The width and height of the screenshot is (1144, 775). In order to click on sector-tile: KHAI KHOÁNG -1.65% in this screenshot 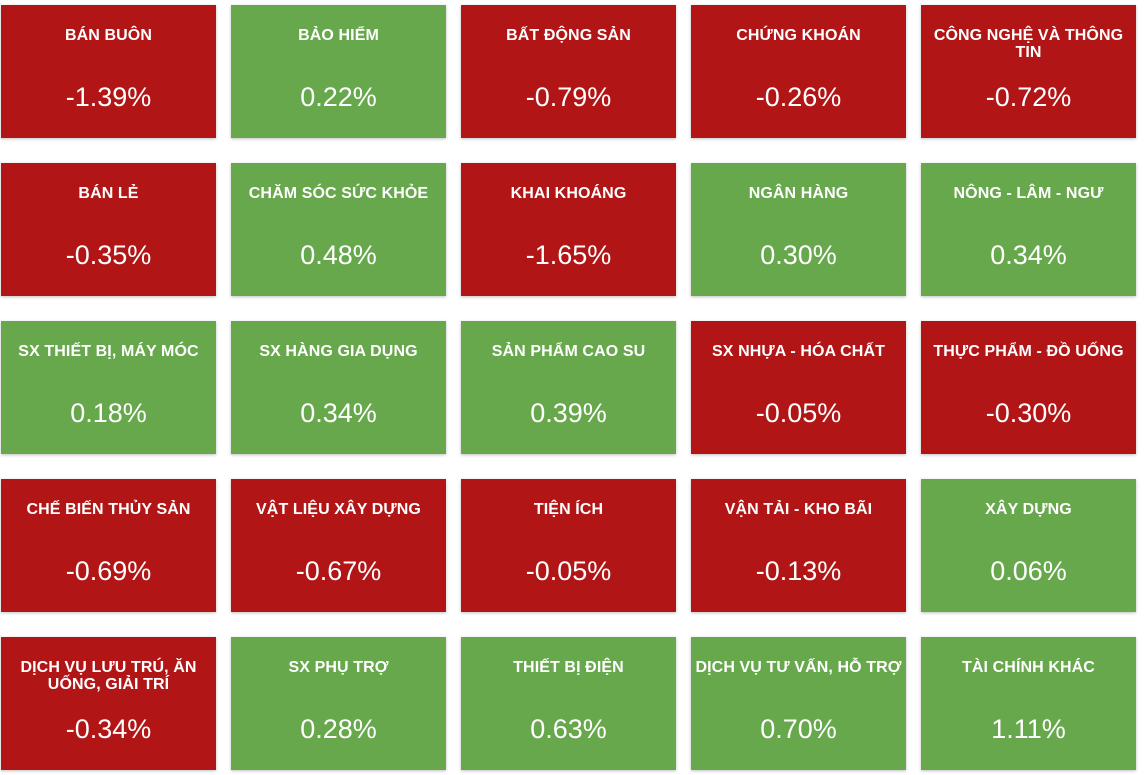, I will do `click(568, 229)`.